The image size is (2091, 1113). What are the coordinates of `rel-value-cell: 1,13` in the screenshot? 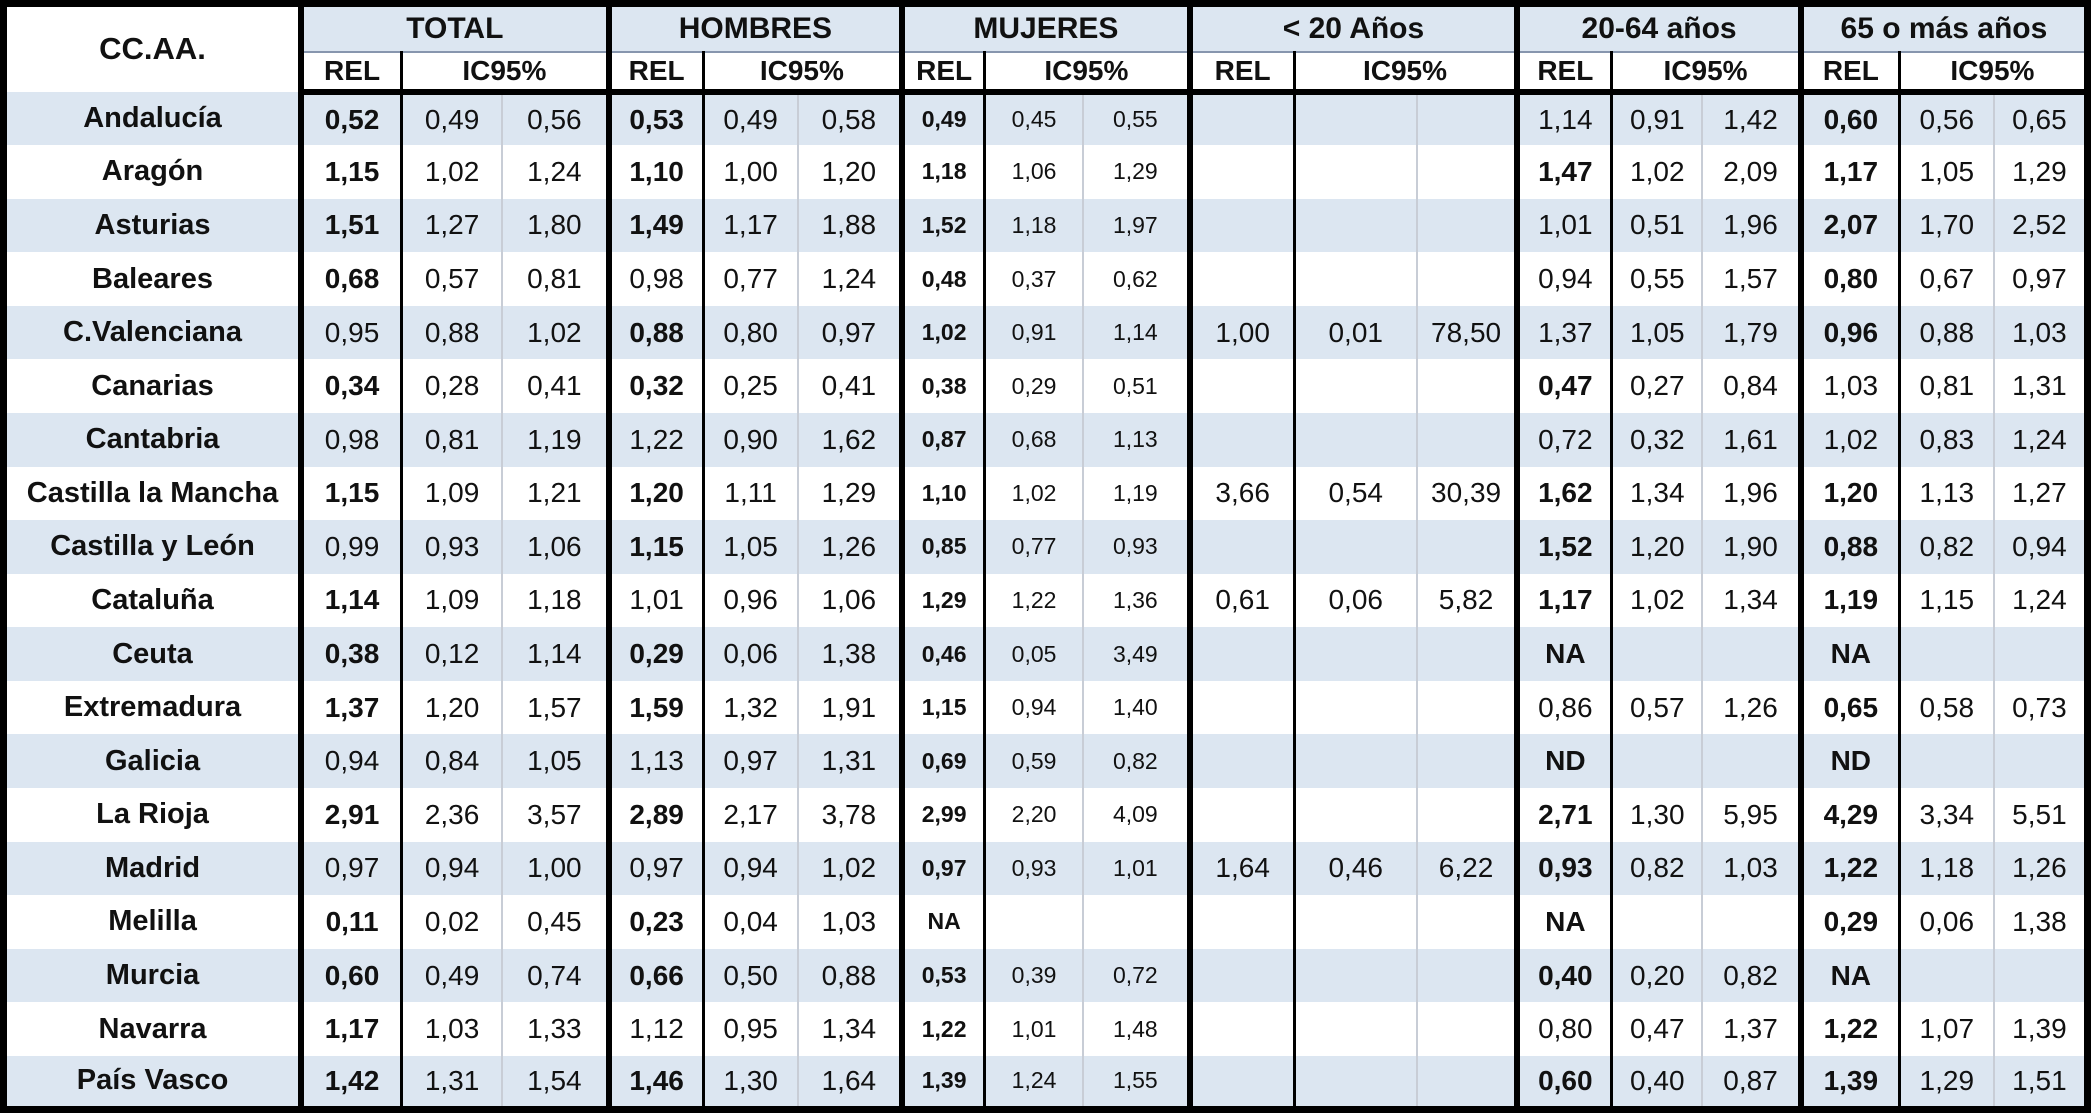 It's located at (654, 761).